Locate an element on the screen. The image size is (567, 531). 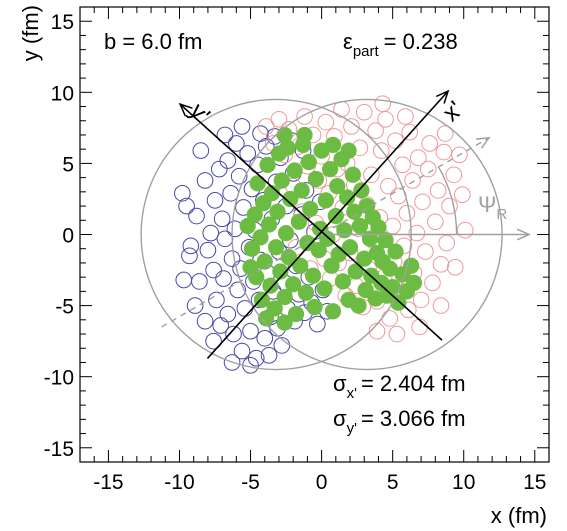
x-tick-label: -15 is located at coordinates (108, 482).